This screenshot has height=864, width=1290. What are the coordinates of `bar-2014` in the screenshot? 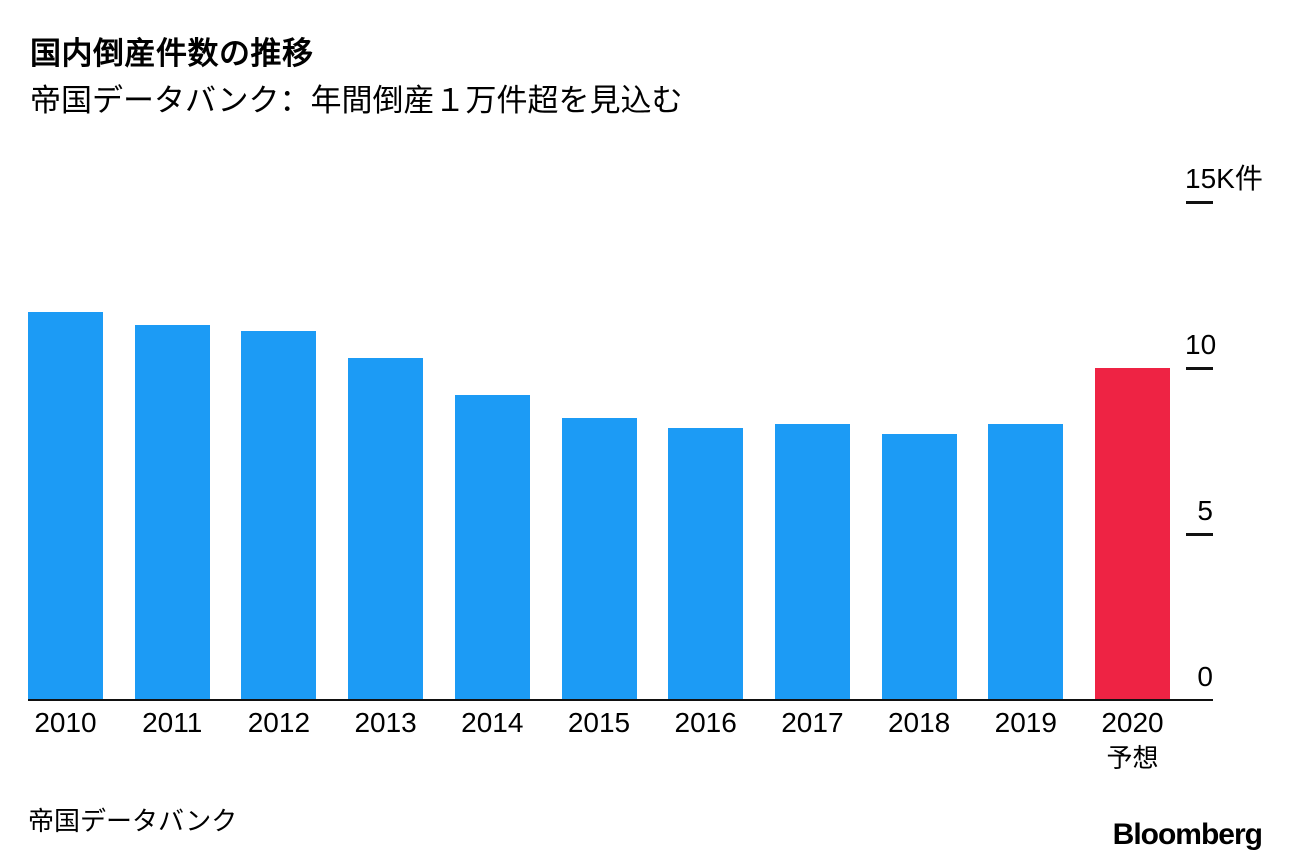 It's located at (492, 547).